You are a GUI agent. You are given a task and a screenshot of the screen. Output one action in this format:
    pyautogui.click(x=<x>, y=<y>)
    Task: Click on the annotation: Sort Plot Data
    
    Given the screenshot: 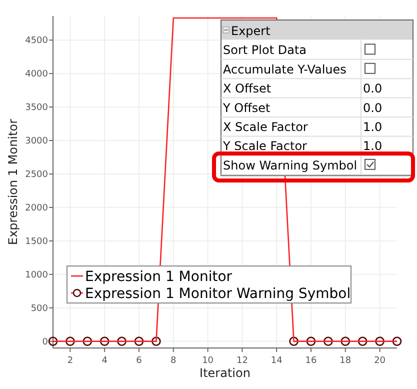 What is the action you would take?
    pyautogui.click(x=264, y=50)
    